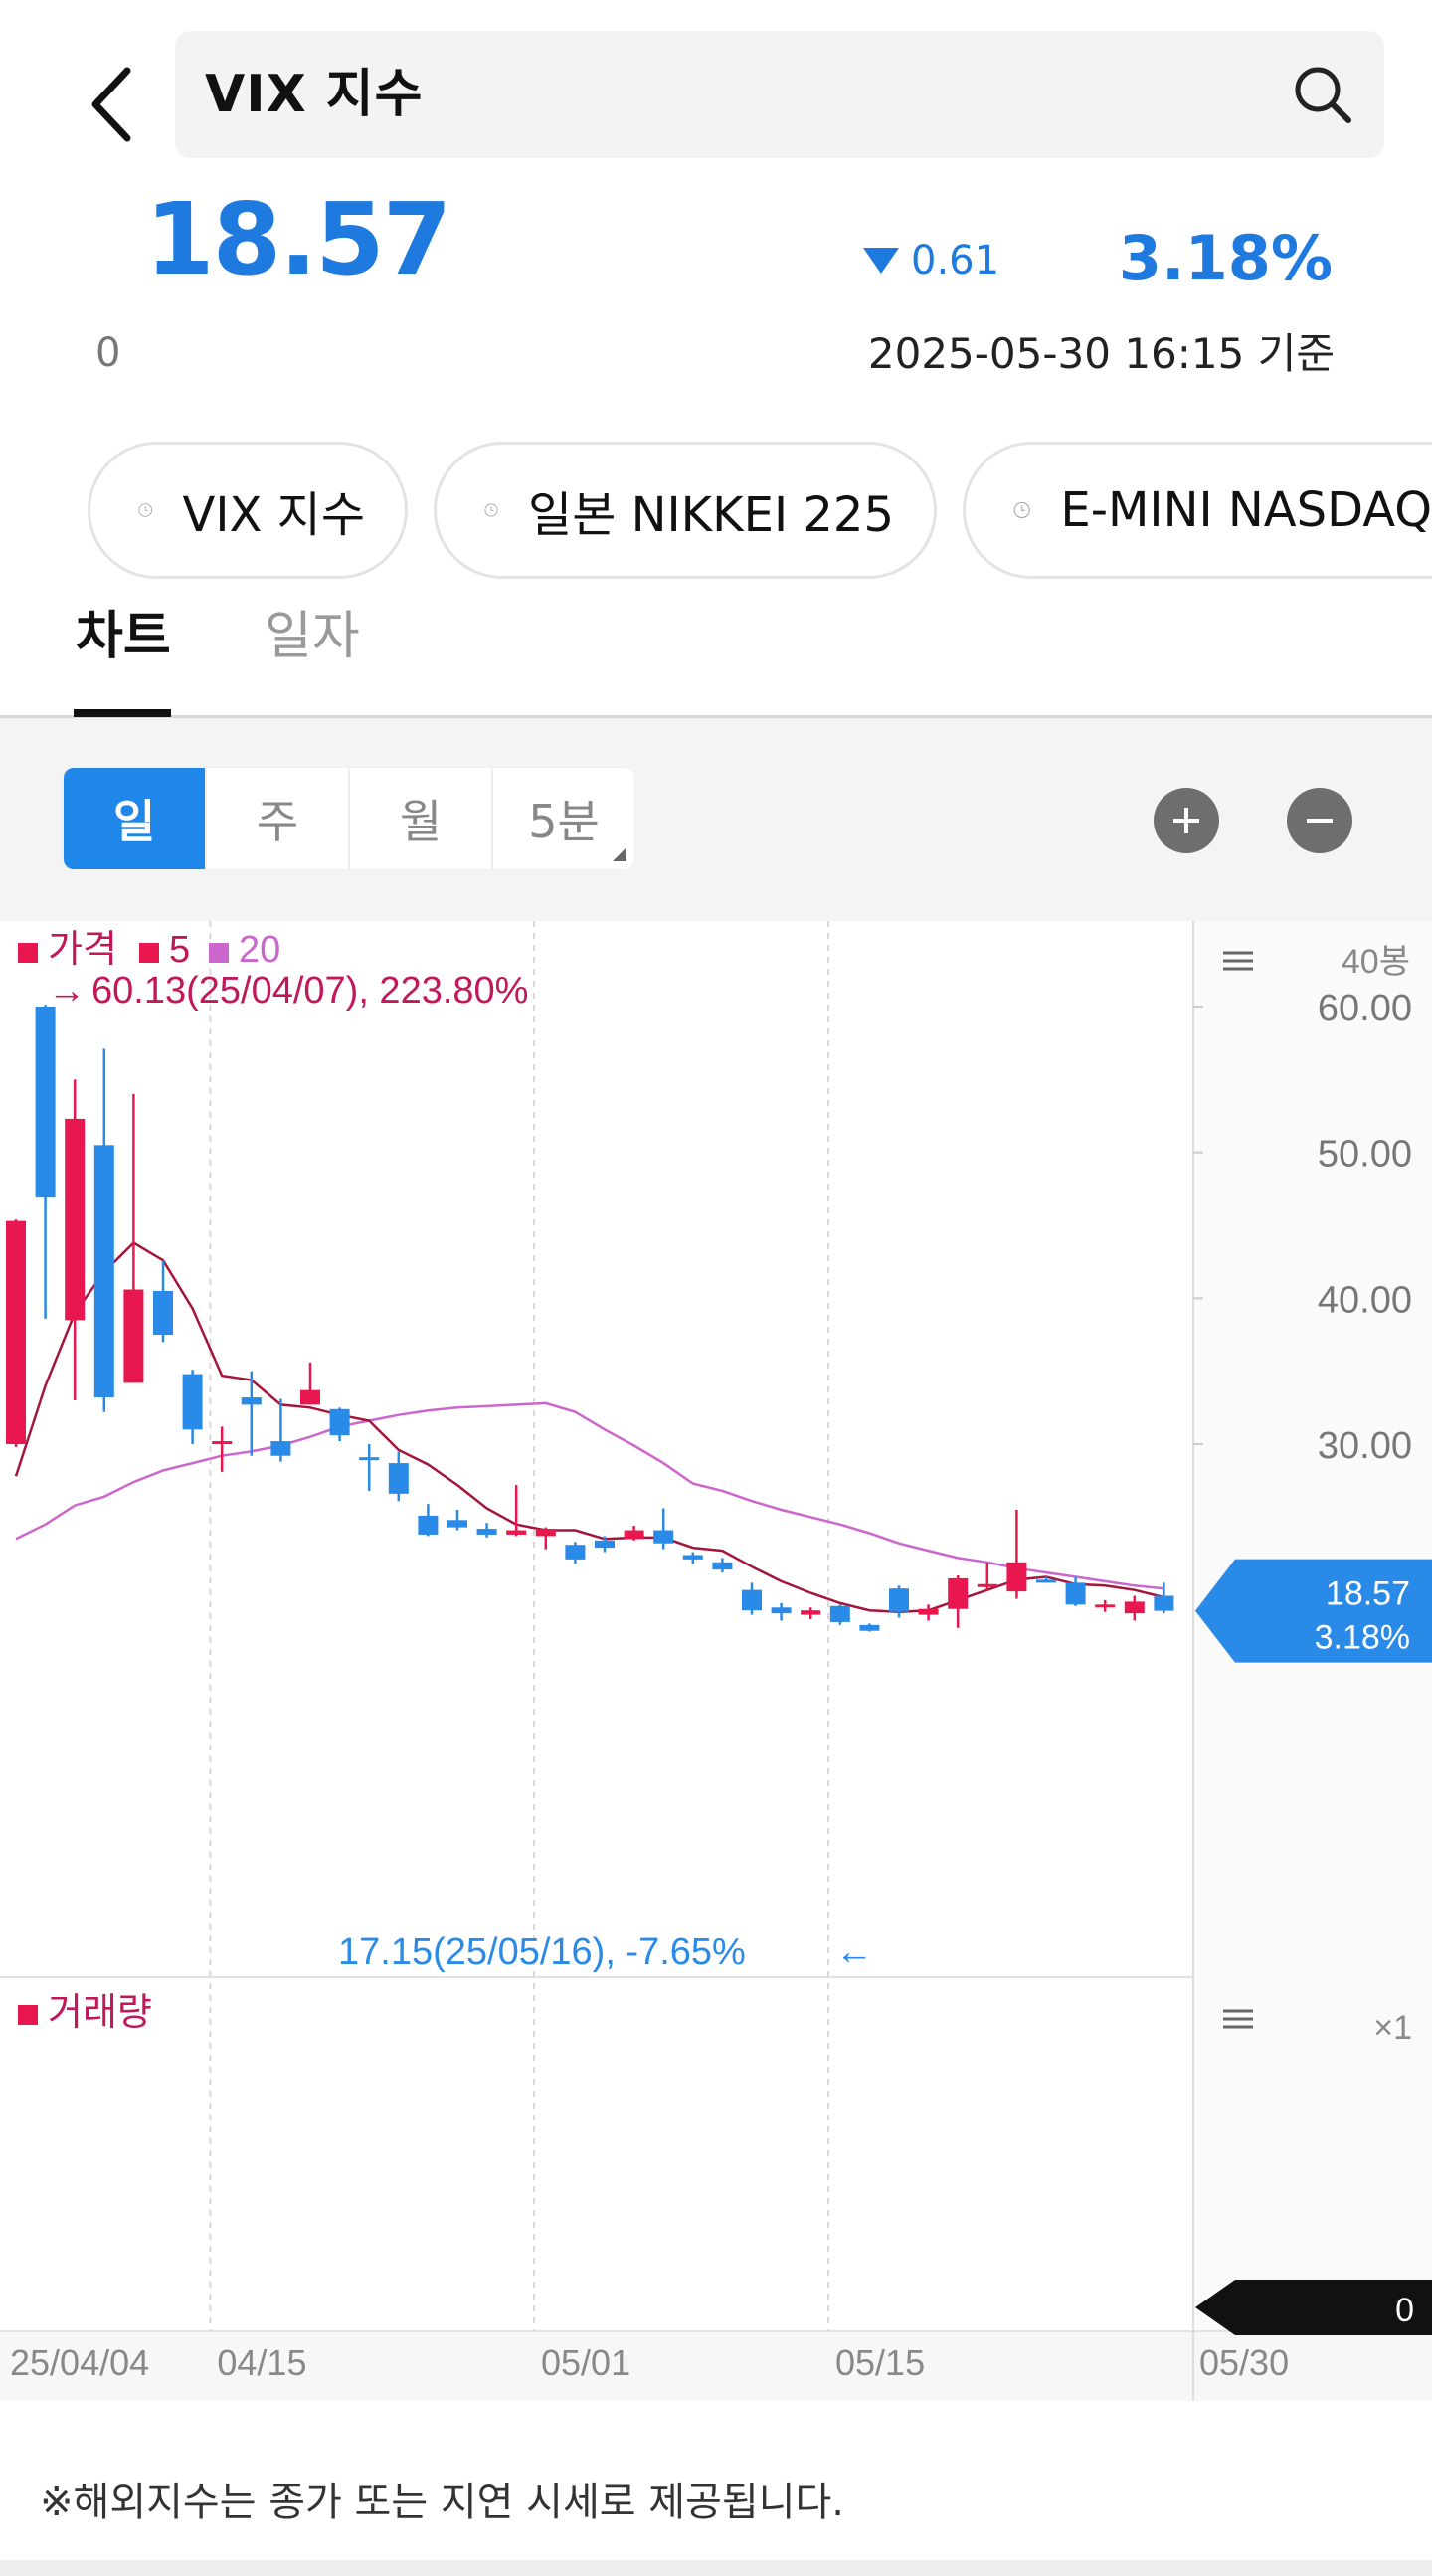 This screenshot has width=1432, height=2576. Describe the element at coordinates (1101, 353) in the screenshot. I see `quote-timestamp: 2025-05-30 16:15 기준` at that location.